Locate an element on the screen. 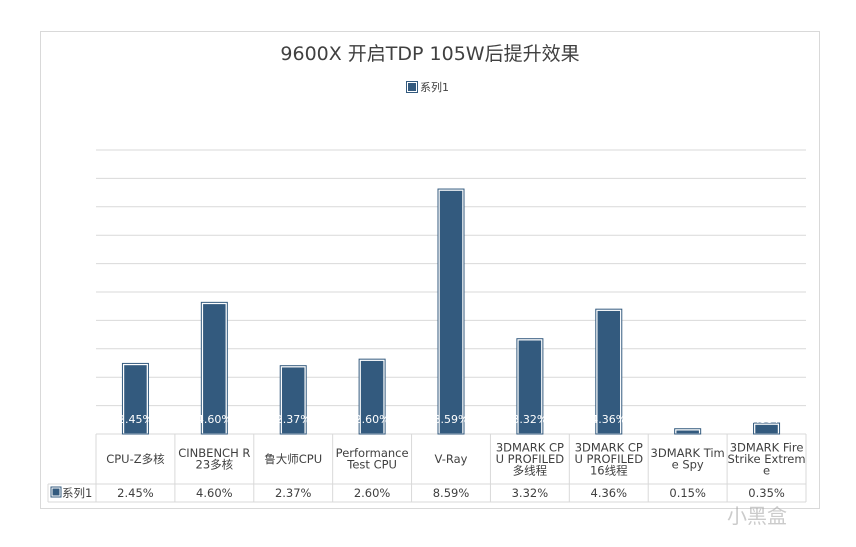  data-label: 3.32% is located at coordinates (529, 419).